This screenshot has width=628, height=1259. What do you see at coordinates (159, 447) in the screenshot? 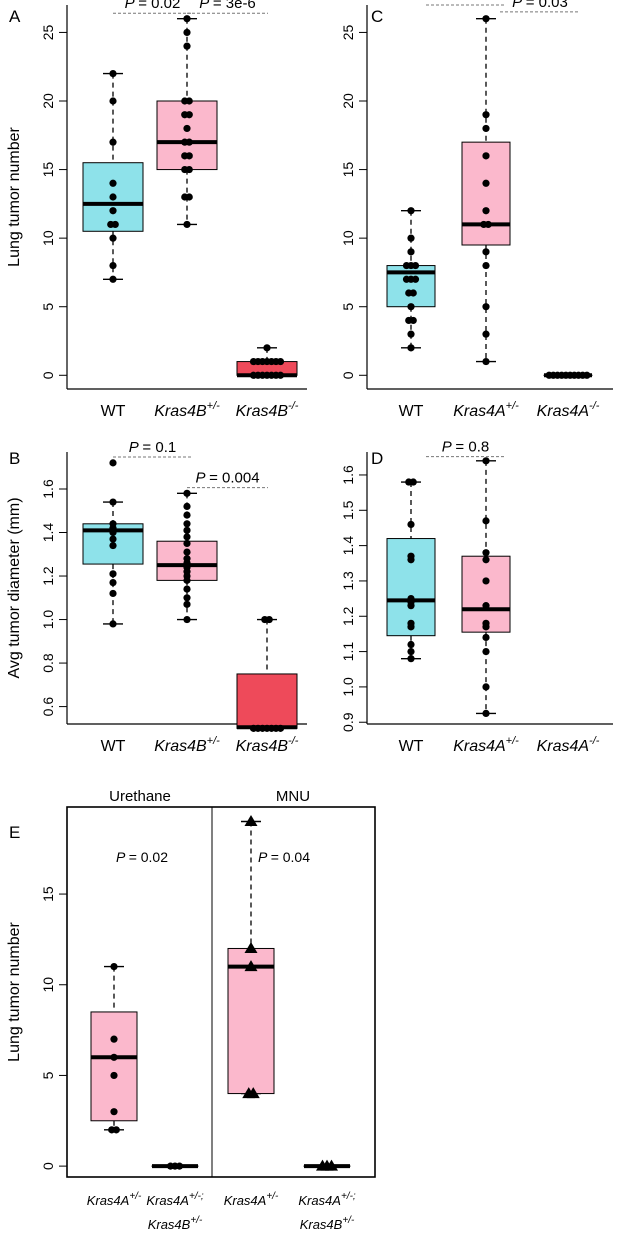
I see `p-value: = 0.1` at bounding box center [159, 447].